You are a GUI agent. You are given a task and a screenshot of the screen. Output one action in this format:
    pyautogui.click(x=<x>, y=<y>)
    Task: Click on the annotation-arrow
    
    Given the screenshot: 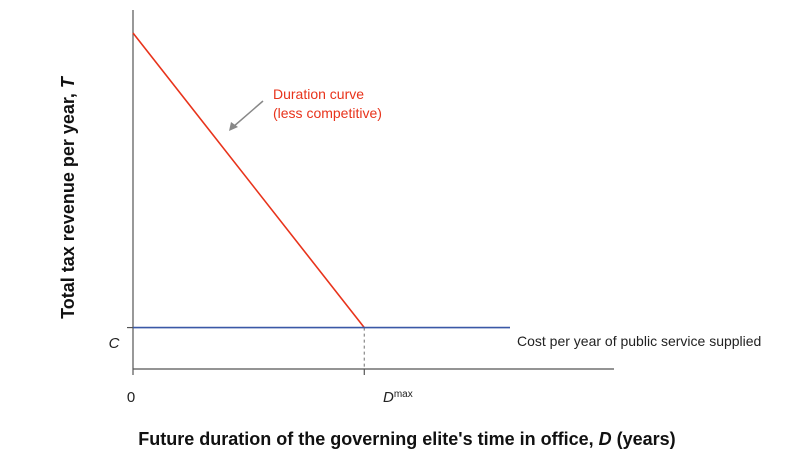 What is the action you would take?
    pyautogui.click(x=248, y=114)
    